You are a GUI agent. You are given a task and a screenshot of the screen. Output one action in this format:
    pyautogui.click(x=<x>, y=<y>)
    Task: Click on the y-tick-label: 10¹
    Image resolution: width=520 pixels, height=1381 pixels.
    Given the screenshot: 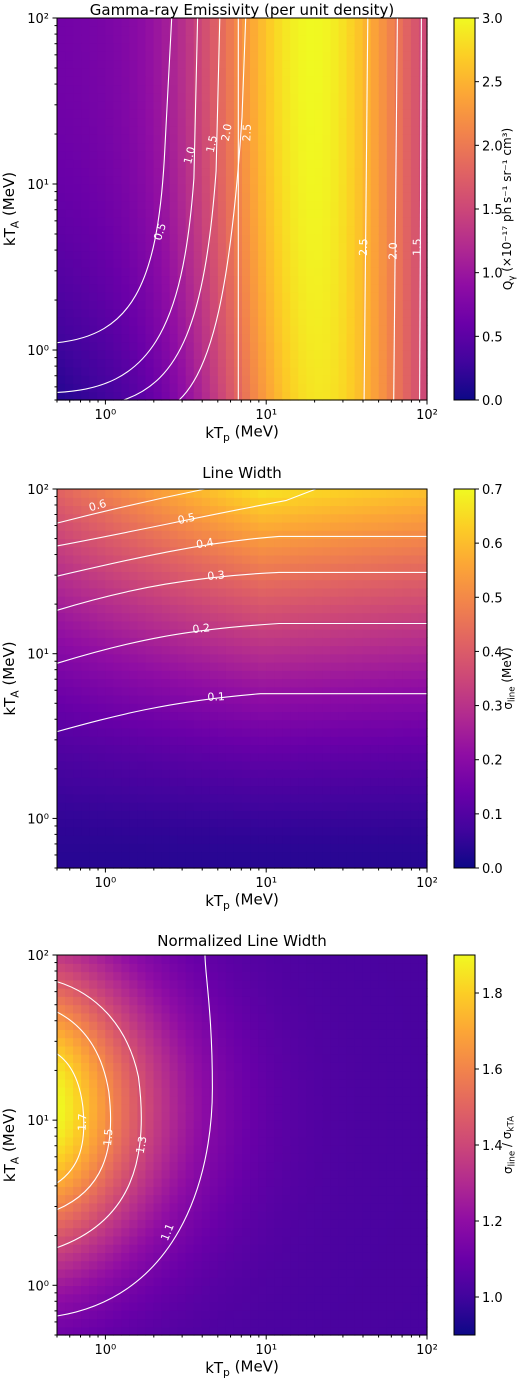 What is the action you would take?
    pyautogui.click(x=38, y=185)
    